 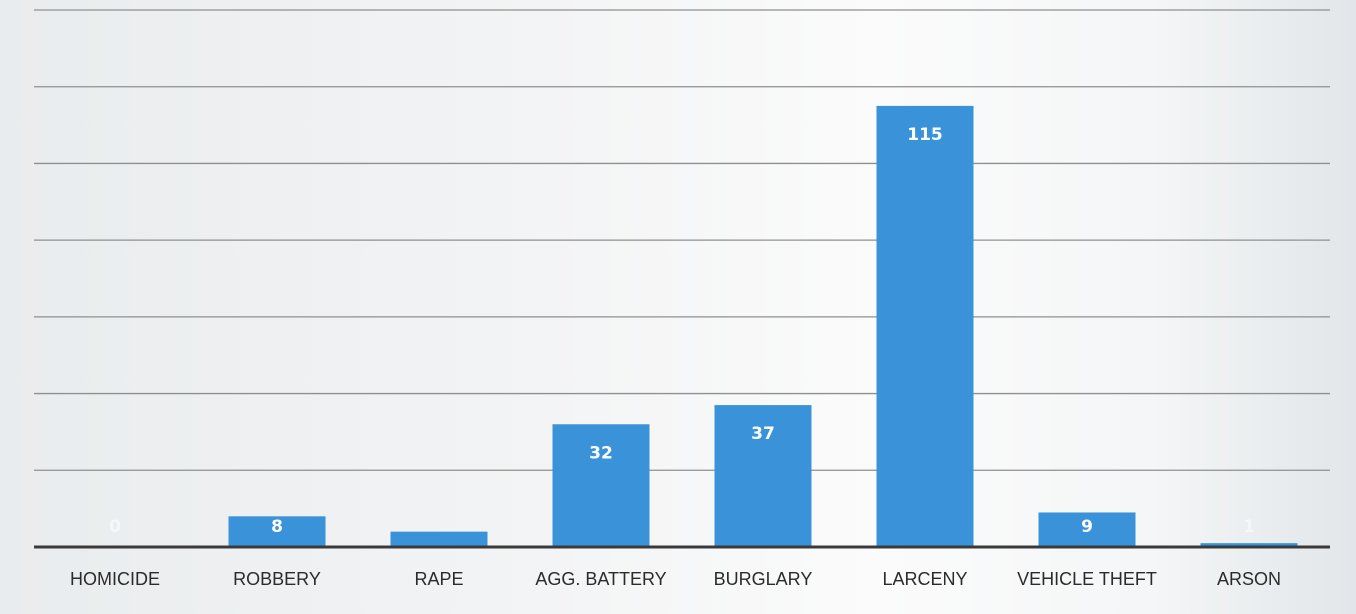 I want to click on data-label-homicide: 0, so click(x=115, y=527).